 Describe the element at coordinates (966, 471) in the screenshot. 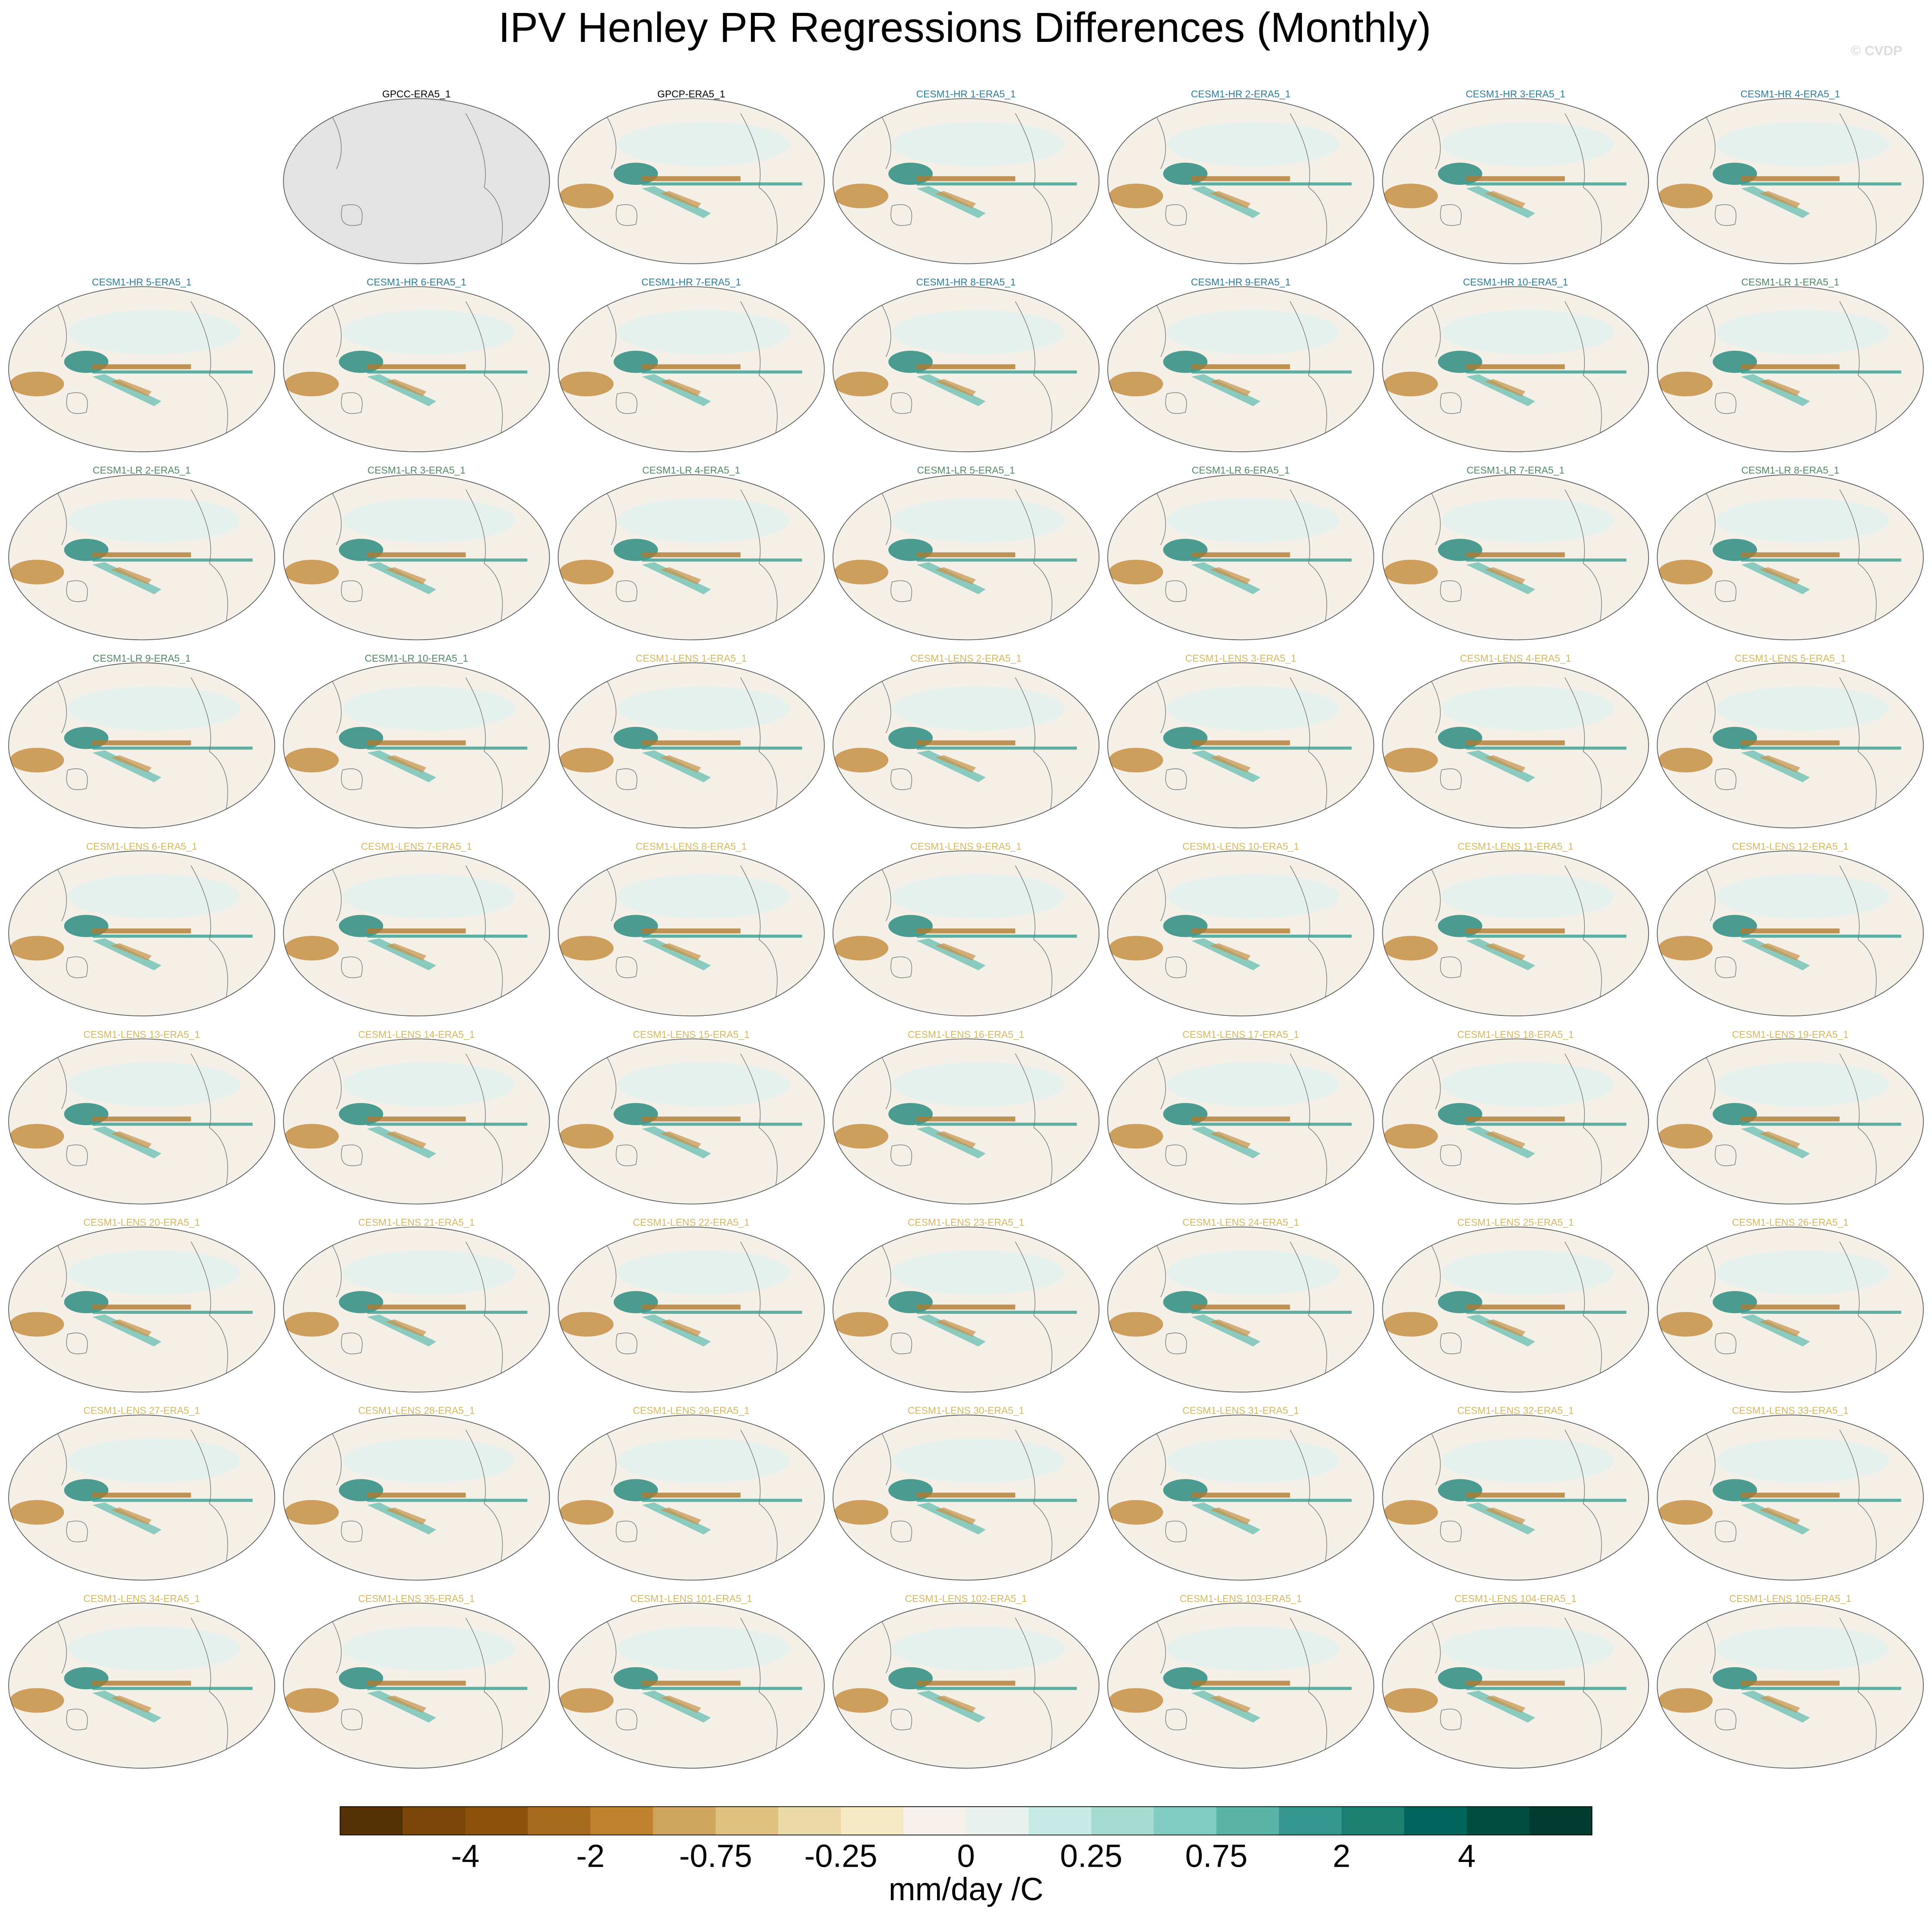

I see `panel-title: CESM1-LR 5-ERA5_1` at that location.